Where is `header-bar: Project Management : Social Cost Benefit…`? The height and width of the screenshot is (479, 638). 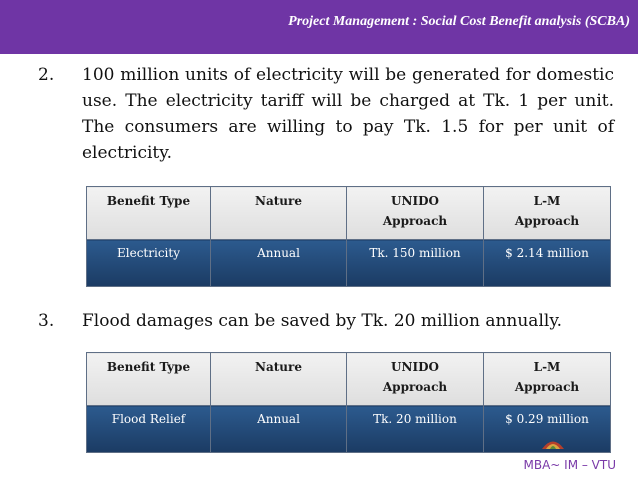 header-bar: Project Management : Social Cost Benefit… is located at coordinates (319, 27).